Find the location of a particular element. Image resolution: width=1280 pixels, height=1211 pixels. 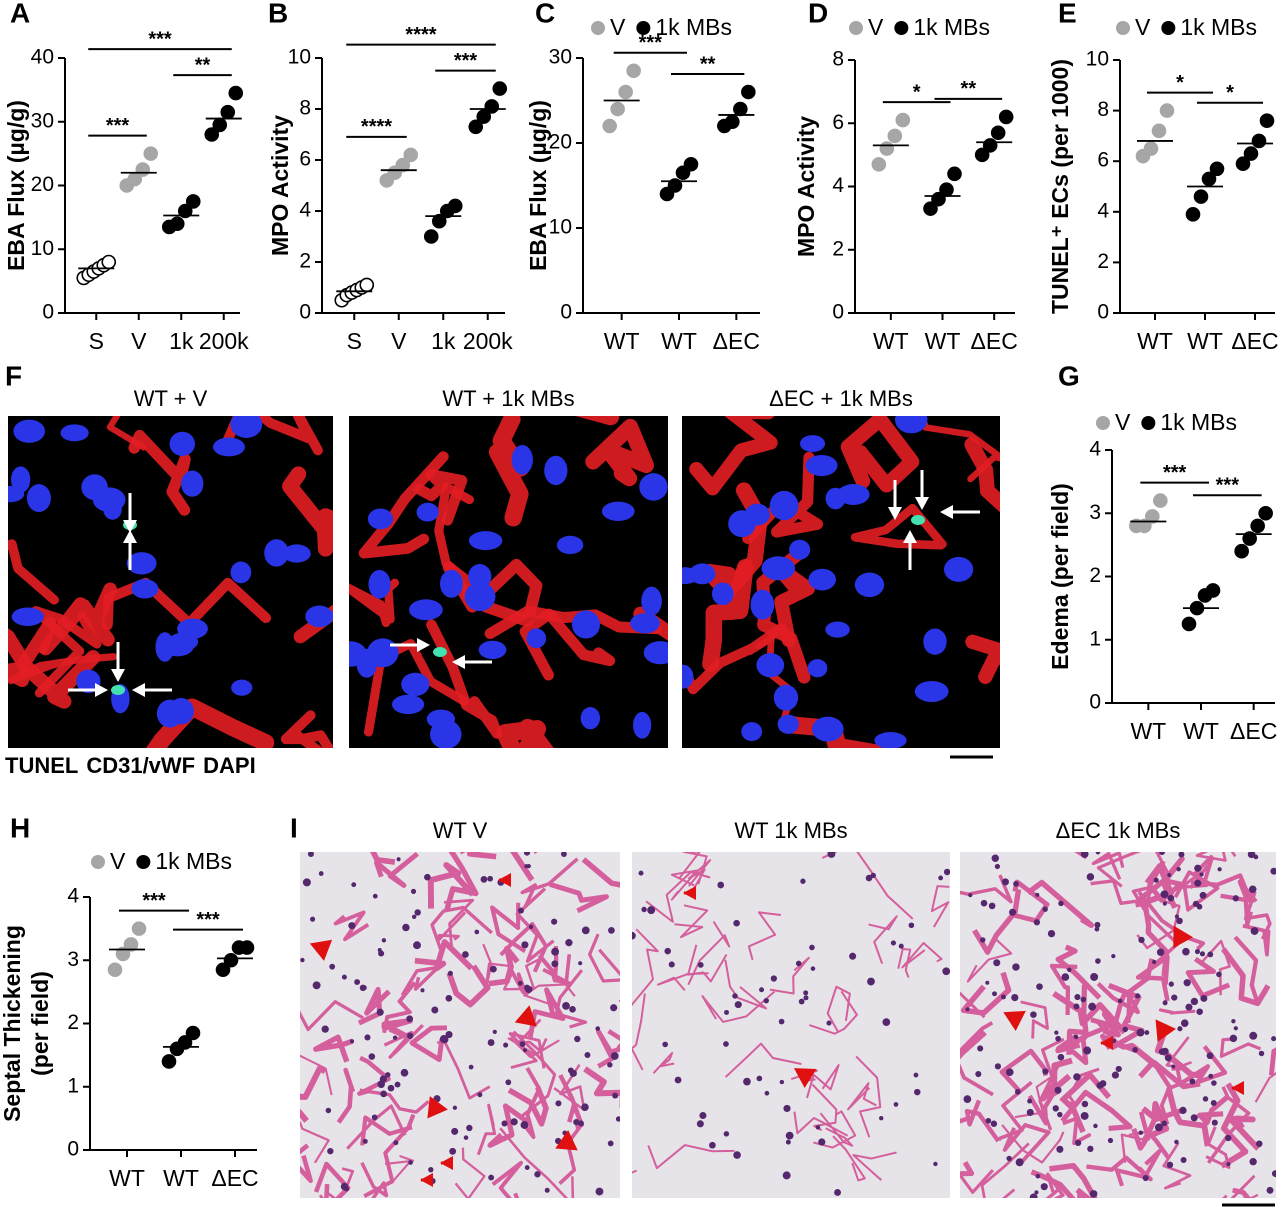

x-tick-label: WT is located at coordinates (679, 341).